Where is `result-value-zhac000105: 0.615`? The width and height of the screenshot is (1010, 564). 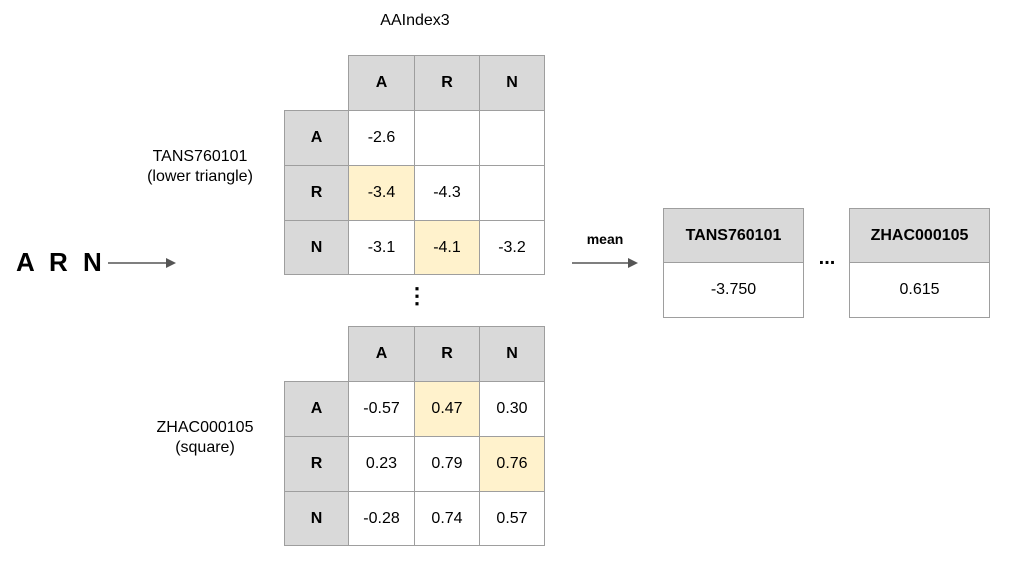 result-value-zhac000105: 0.615 is located at coordinates (919, 290).